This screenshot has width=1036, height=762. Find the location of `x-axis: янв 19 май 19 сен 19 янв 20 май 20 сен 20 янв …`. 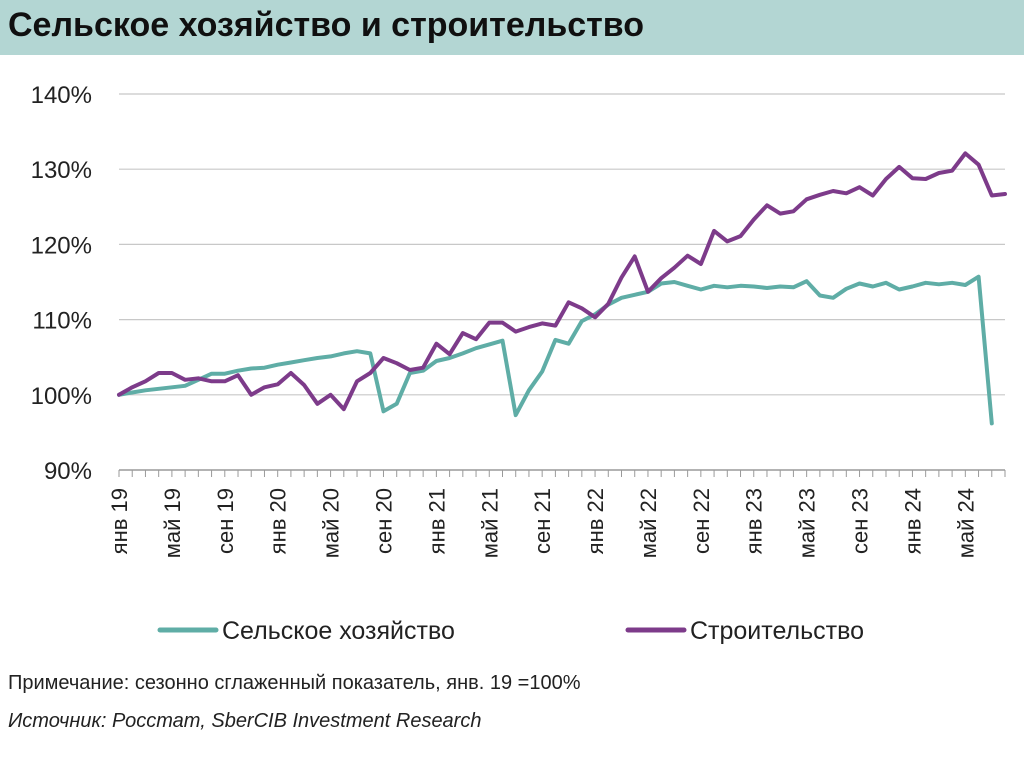

x-axis: янв 19 май 19 сен 19 янв 20 май 20 сен 20 янв … is located at coordinates (556, 513).